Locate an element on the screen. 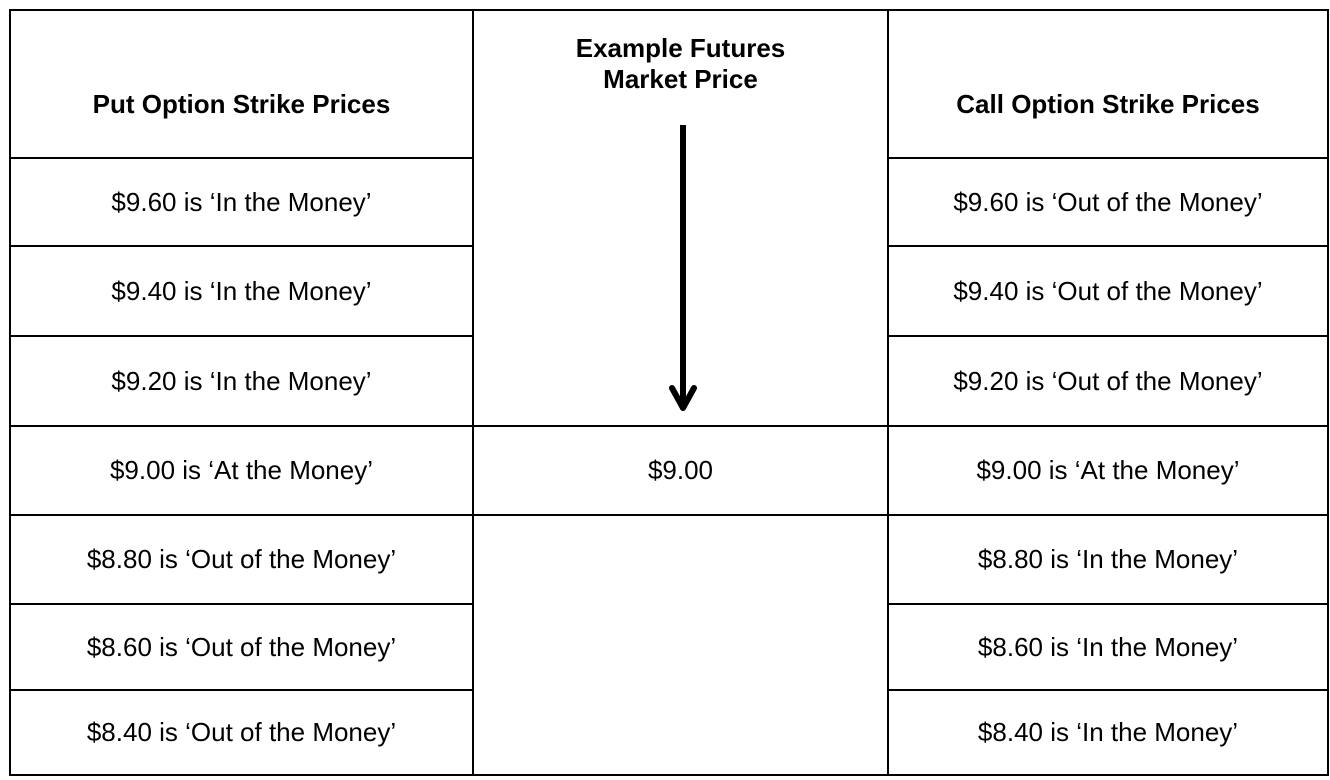 The height and width of the screenshot is (780, 1330). call-cell-text: $9.20 is ‘Out of the Money’ is located at coordinates (1108, 380).